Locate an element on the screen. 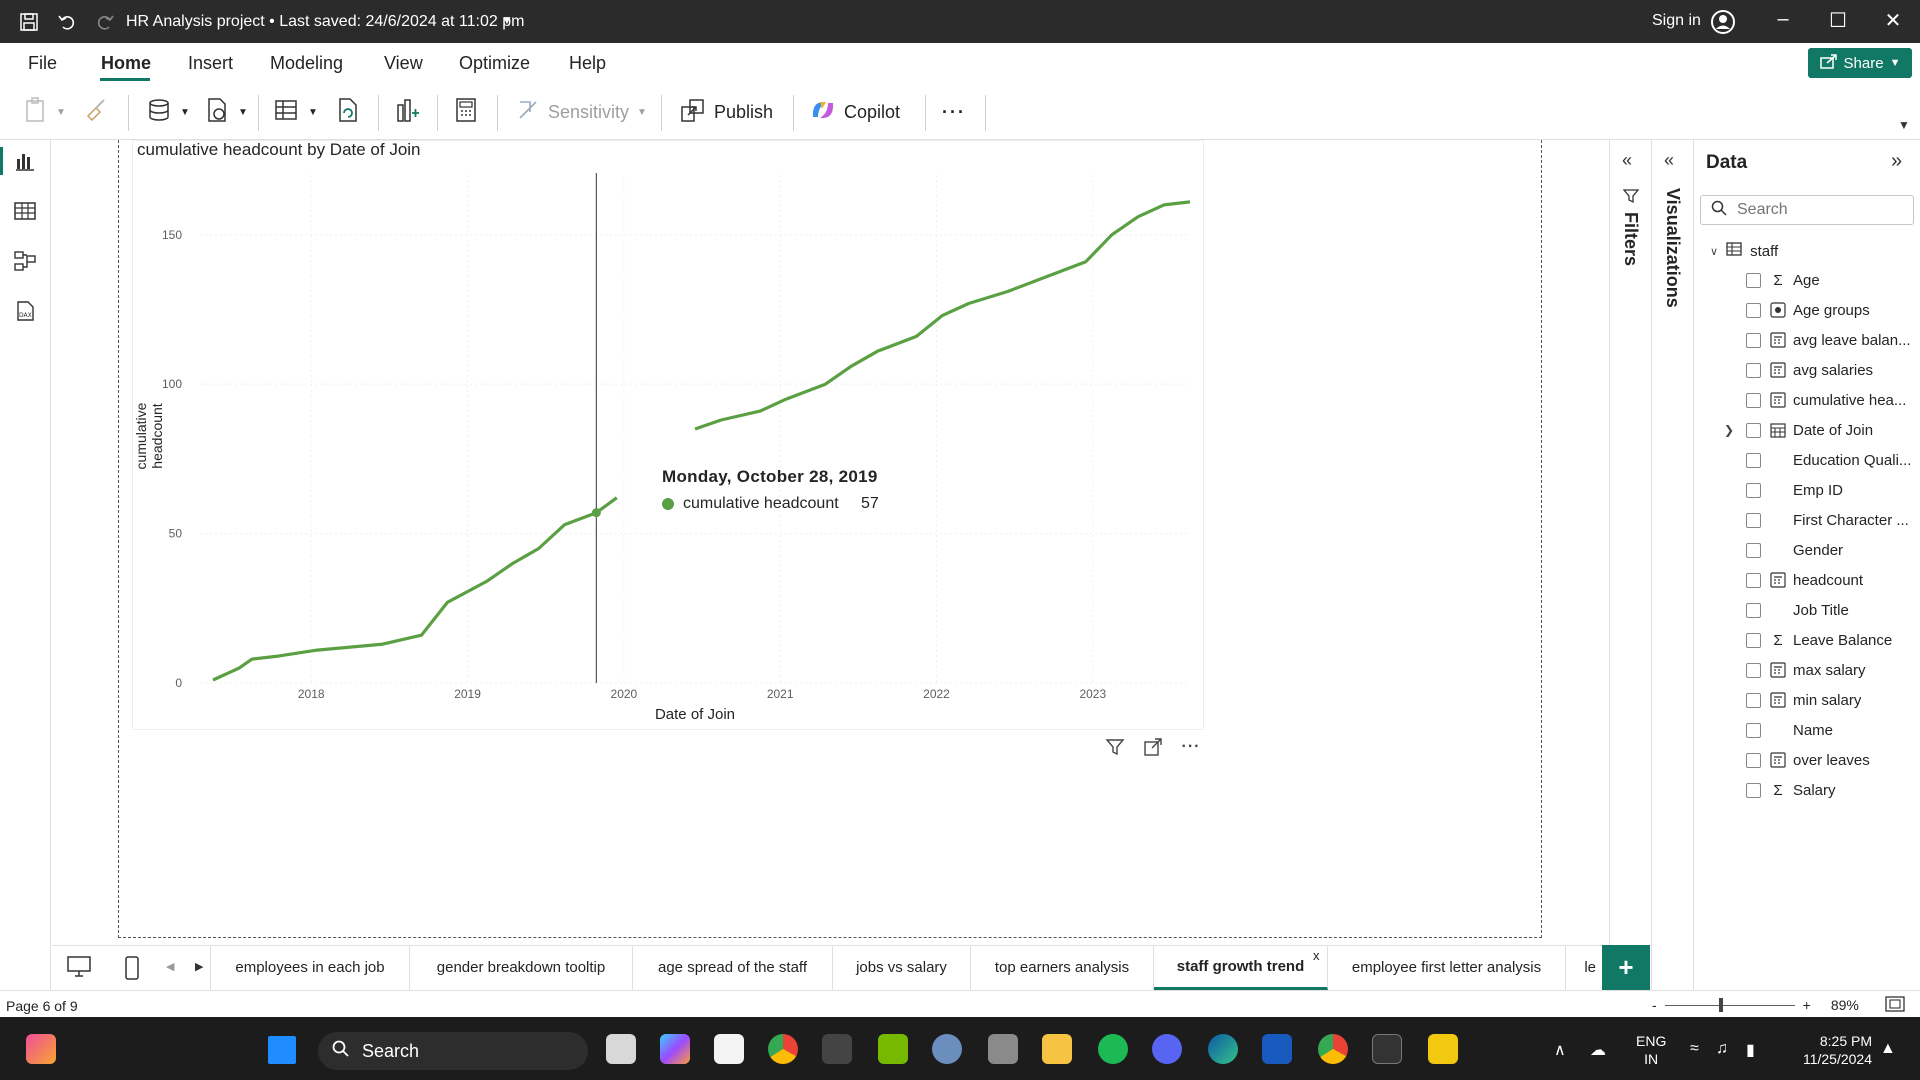  tab-modeling: Modeling is located at coordinates (307, 63).